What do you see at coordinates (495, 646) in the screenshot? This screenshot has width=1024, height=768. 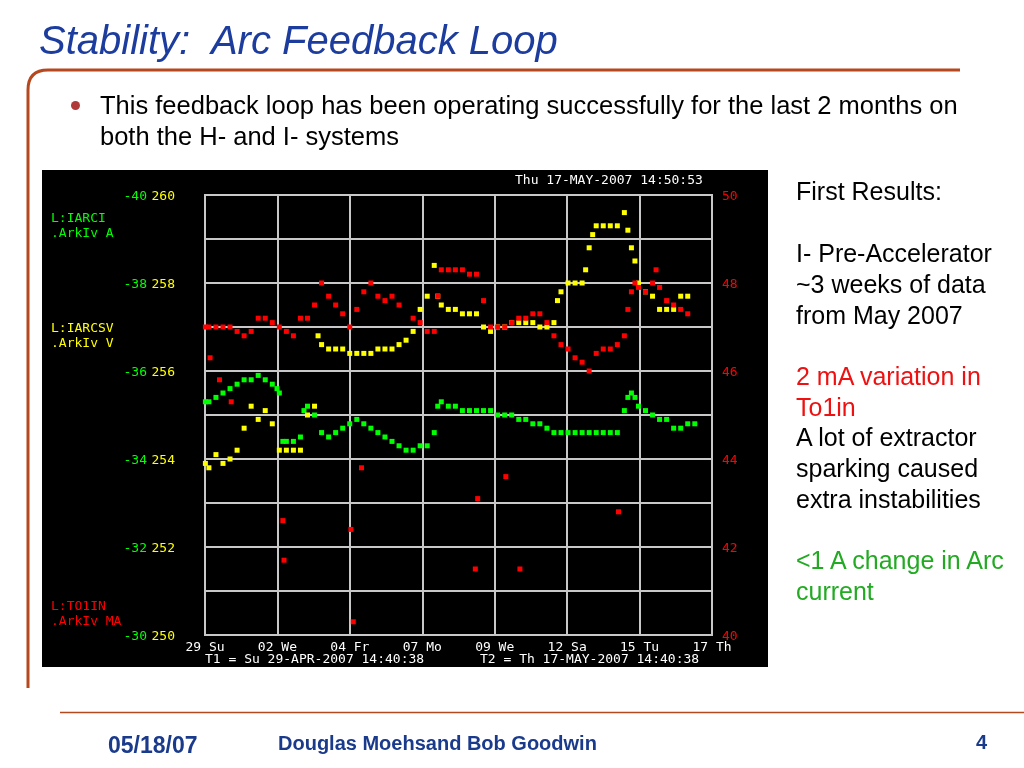 I see `x-tick-label: 09 We` at bounding box center [495, 646].